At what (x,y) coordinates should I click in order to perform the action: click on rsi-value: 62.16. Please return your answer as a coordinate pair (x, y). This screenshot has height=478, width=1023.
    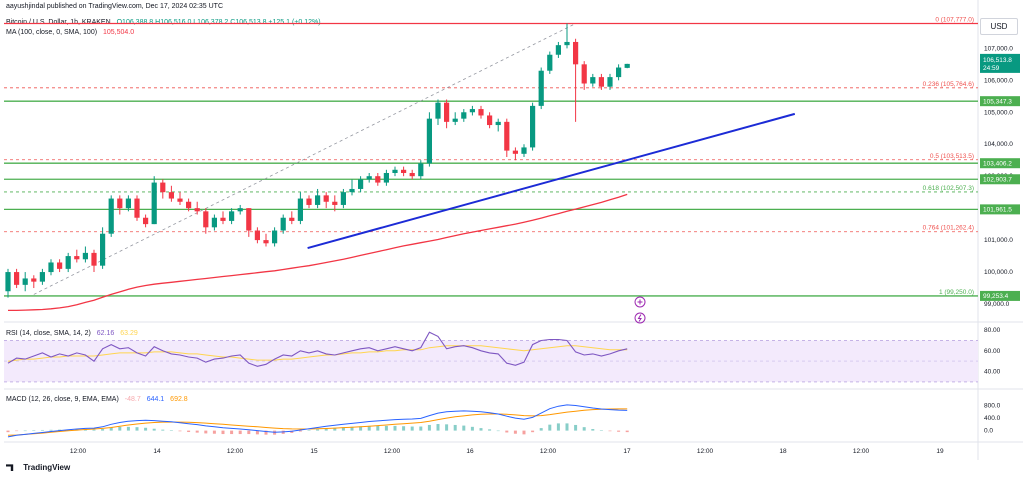
    Looking at the image, I should click on (105, 333).